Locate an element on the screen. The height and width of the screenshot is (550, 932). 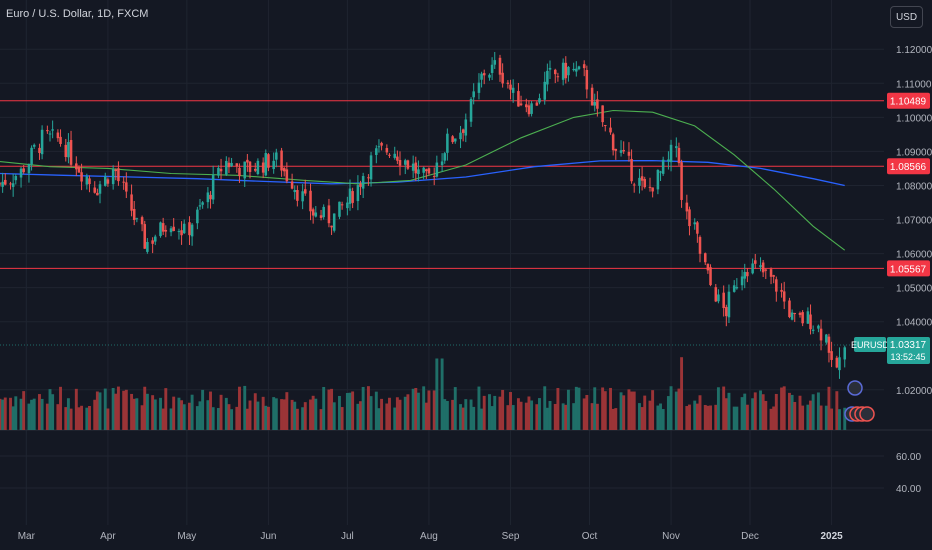
event-markers is located at coordinates (859, 401).